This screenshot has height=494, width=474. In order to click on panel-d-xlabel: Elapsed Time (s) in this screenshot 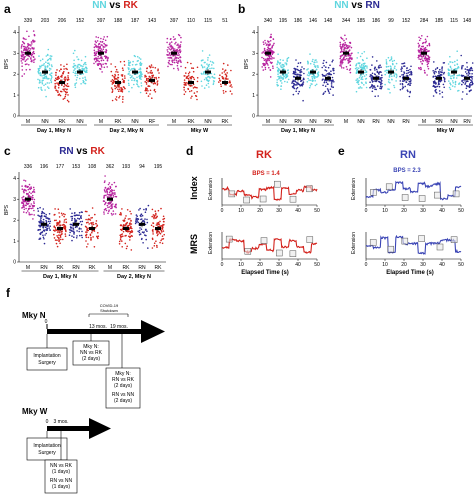, I will do `click(265, 273)`.